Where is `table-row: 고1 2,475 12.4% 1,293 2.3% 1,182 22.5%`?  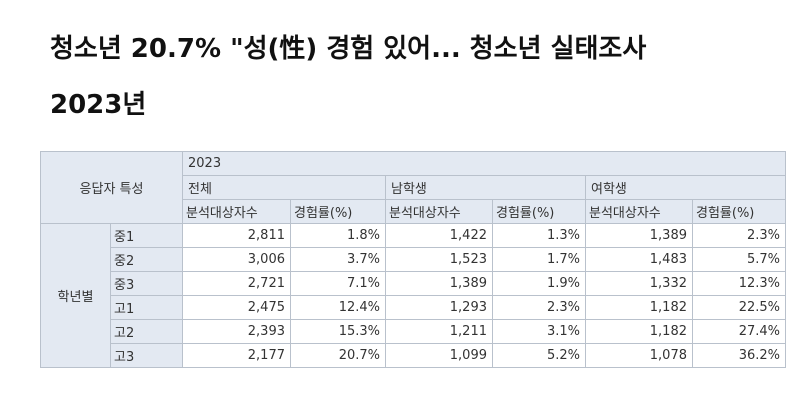 table-row: 고1 2,475 12.4% 1,293 2.3% 1,182 22.5% is located at coordinates (414, 307).